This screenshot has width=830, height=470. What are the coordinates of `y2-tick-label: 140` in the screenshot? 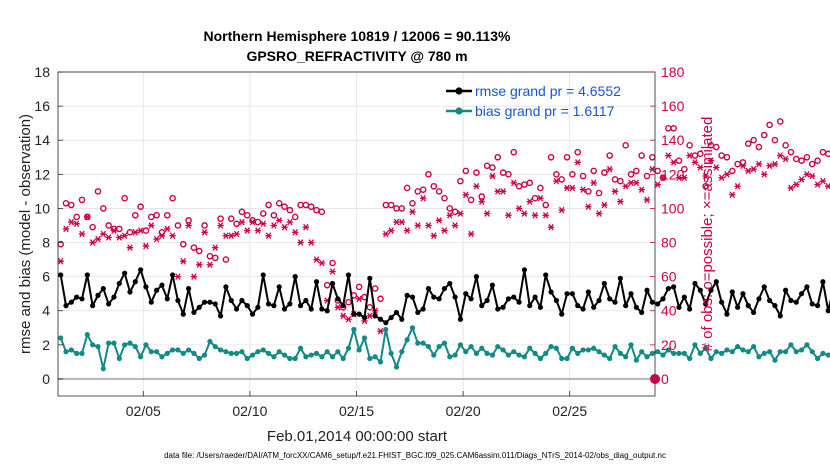 It's located at (673, 140).